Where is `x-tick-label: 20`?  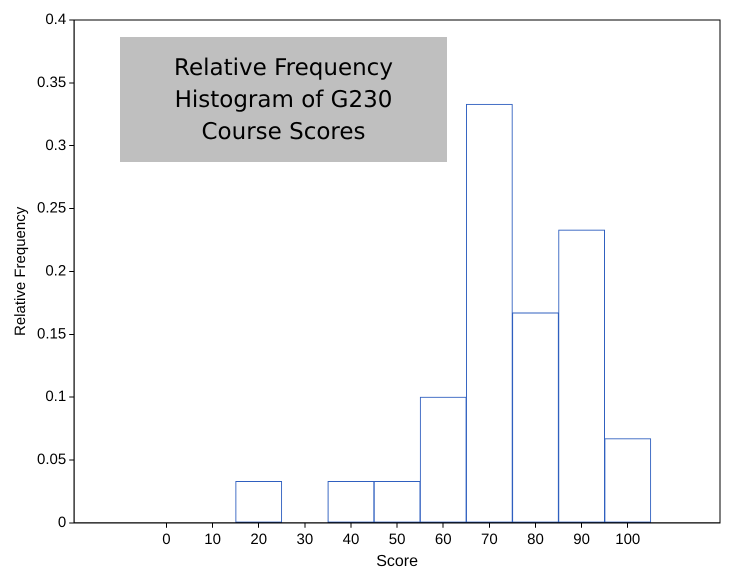
x-tick-label: 20 is located at coordinates (259, 539).